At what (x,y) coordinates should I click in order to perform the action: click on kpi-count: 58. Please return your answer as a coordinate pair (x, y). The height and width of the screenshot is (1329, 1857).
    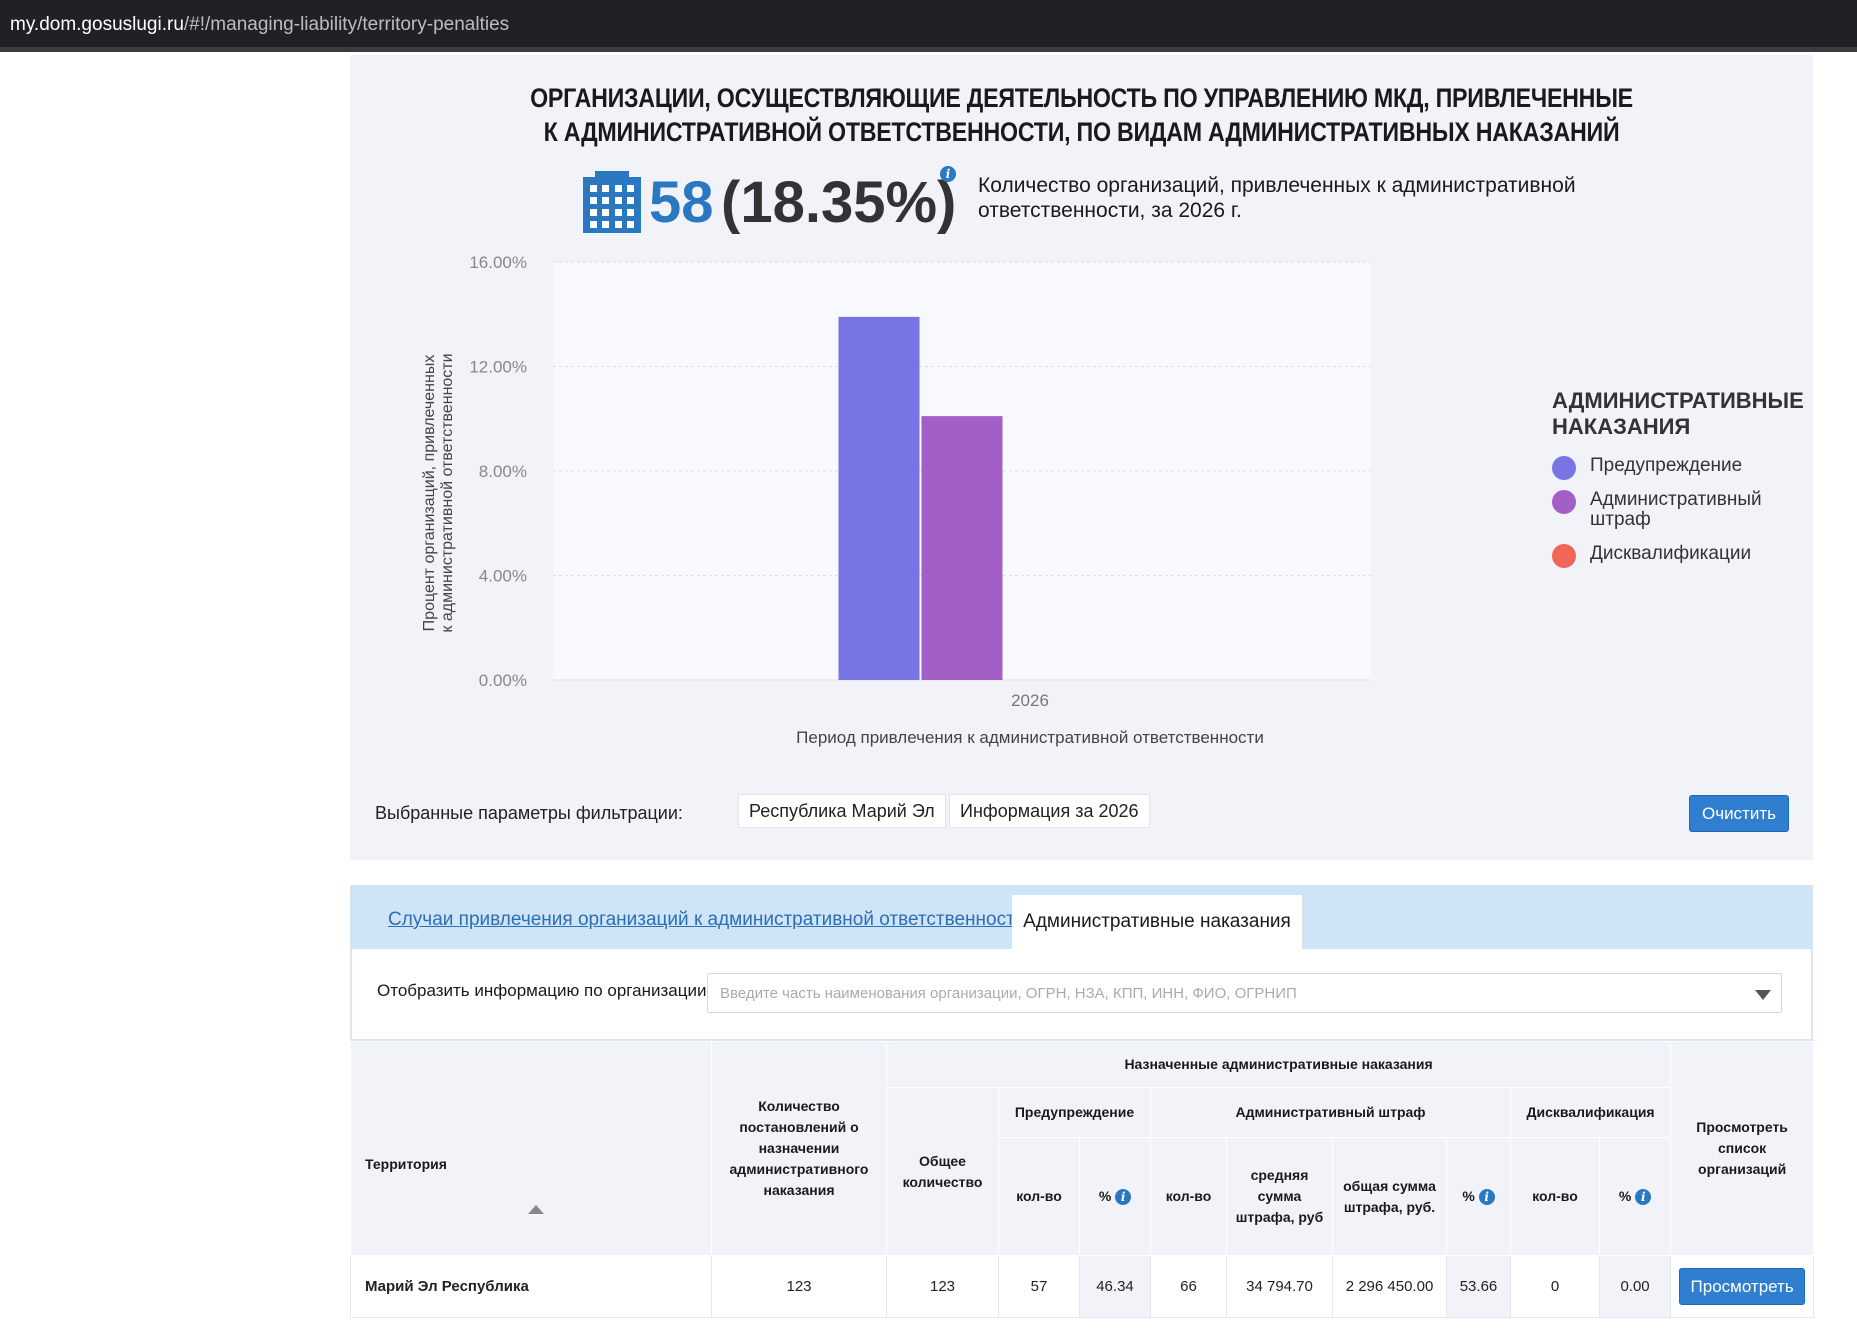
    Looking at the image, I should click on (681, 202).